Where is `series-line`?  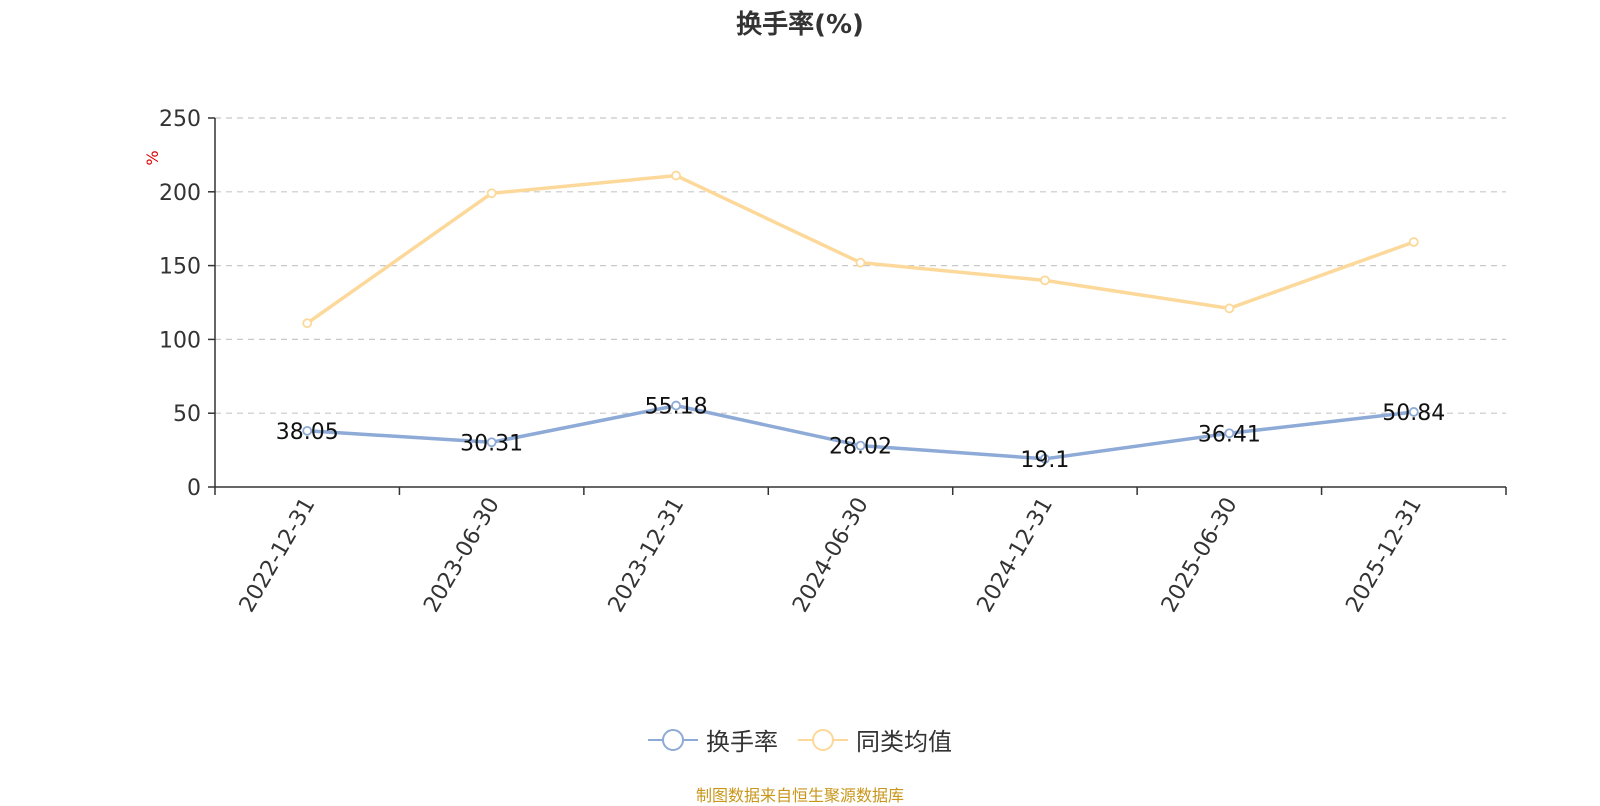 series-line is located at coordinates (860, 249).